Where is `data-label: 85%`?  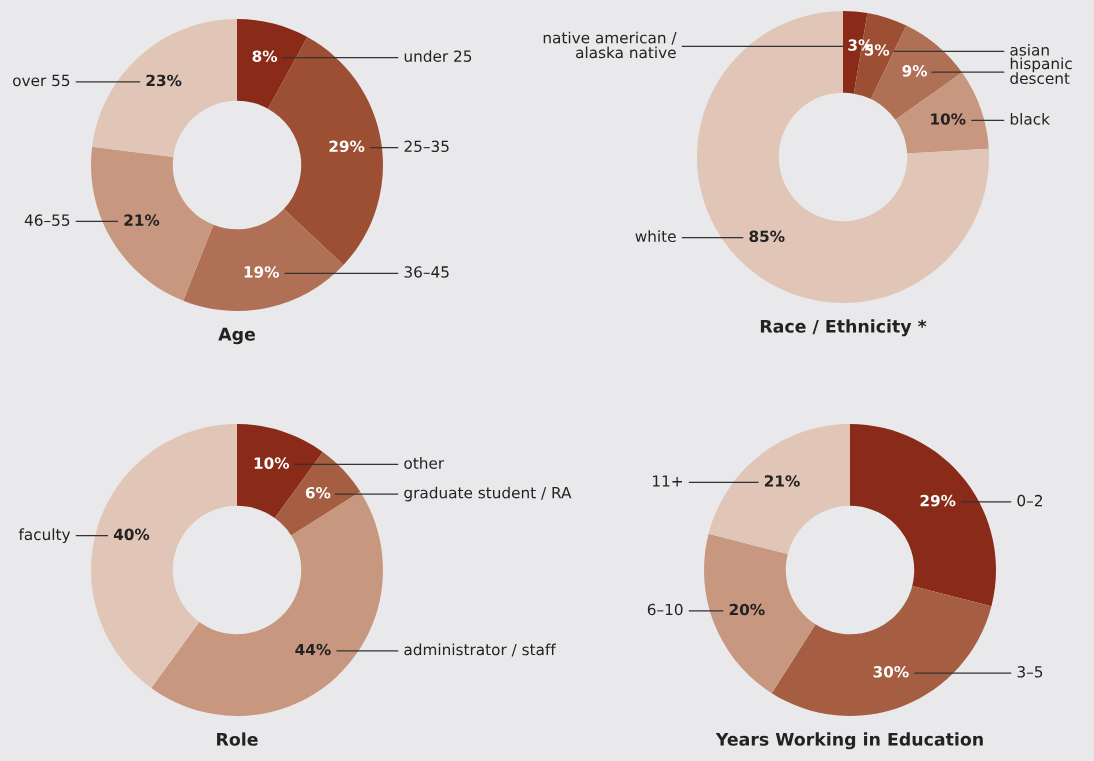
data-label: 85% is located at coordinates (767, 236).